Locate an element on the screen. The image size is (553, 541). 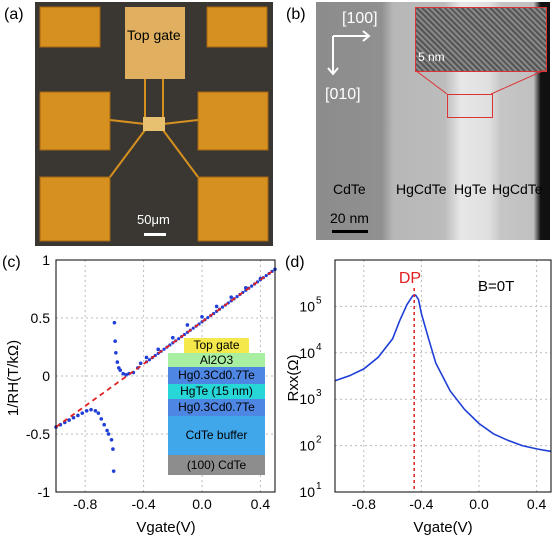
c-ytick-label: -1 is located at coordinates (44, 492).